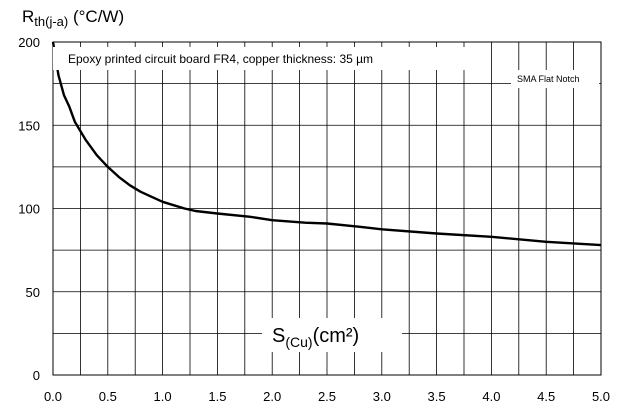 This screenshot has height=412, width=626. Describe the element at coordinates (491, 396) in the screenshot. I see `x-tick-label: 4.0` at that location.